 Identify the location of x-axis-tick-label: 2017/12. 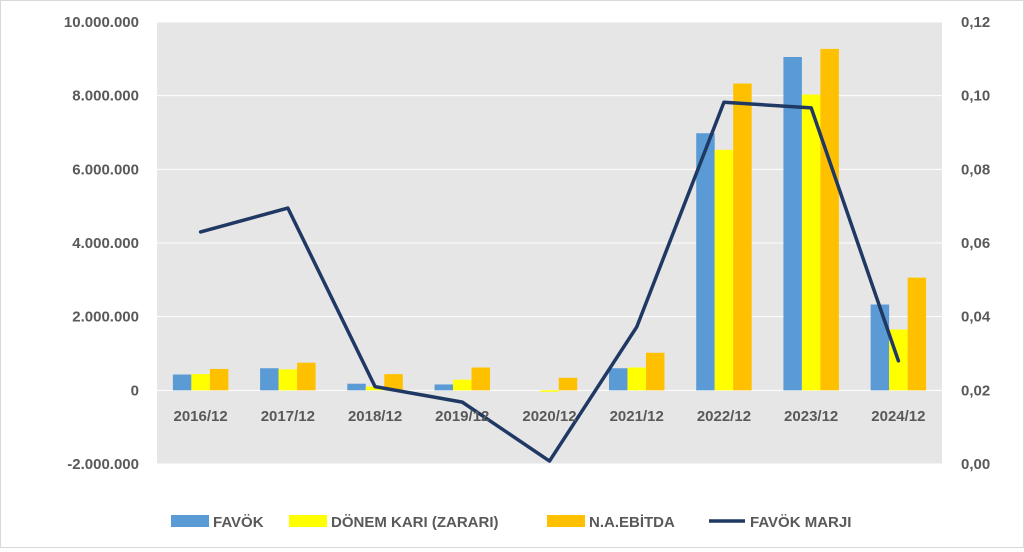
(288, 416).